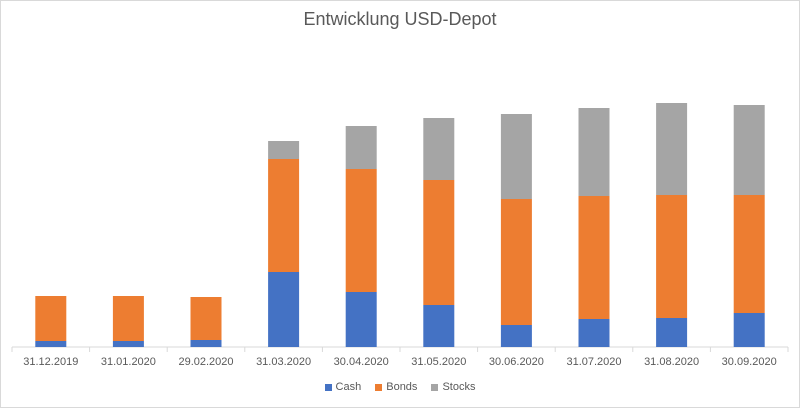 Image resolution: width=800 pixels, height=408 pixels. What do you see at coordinates (400, 19) in the screenshot?
I see `chart-title: Entwicklung USD-Depot` at bounding box center [400, 19].